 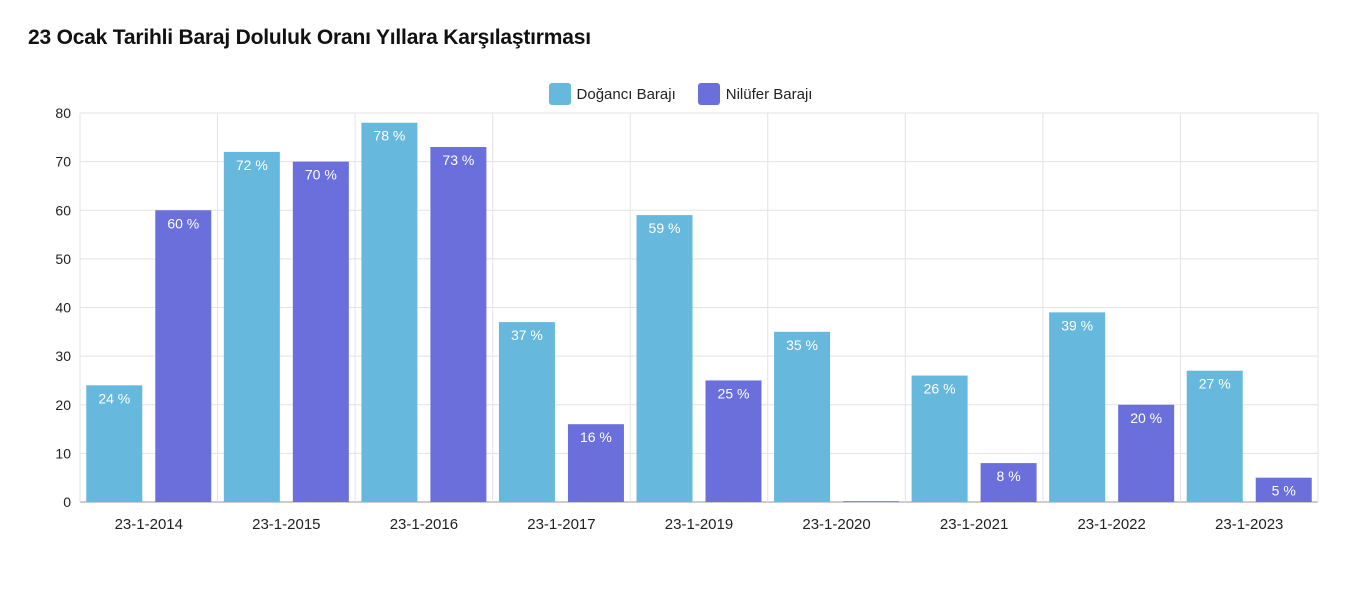 I want to click on x-tick-label: 23-1-2021, so click(x=974, y=524).